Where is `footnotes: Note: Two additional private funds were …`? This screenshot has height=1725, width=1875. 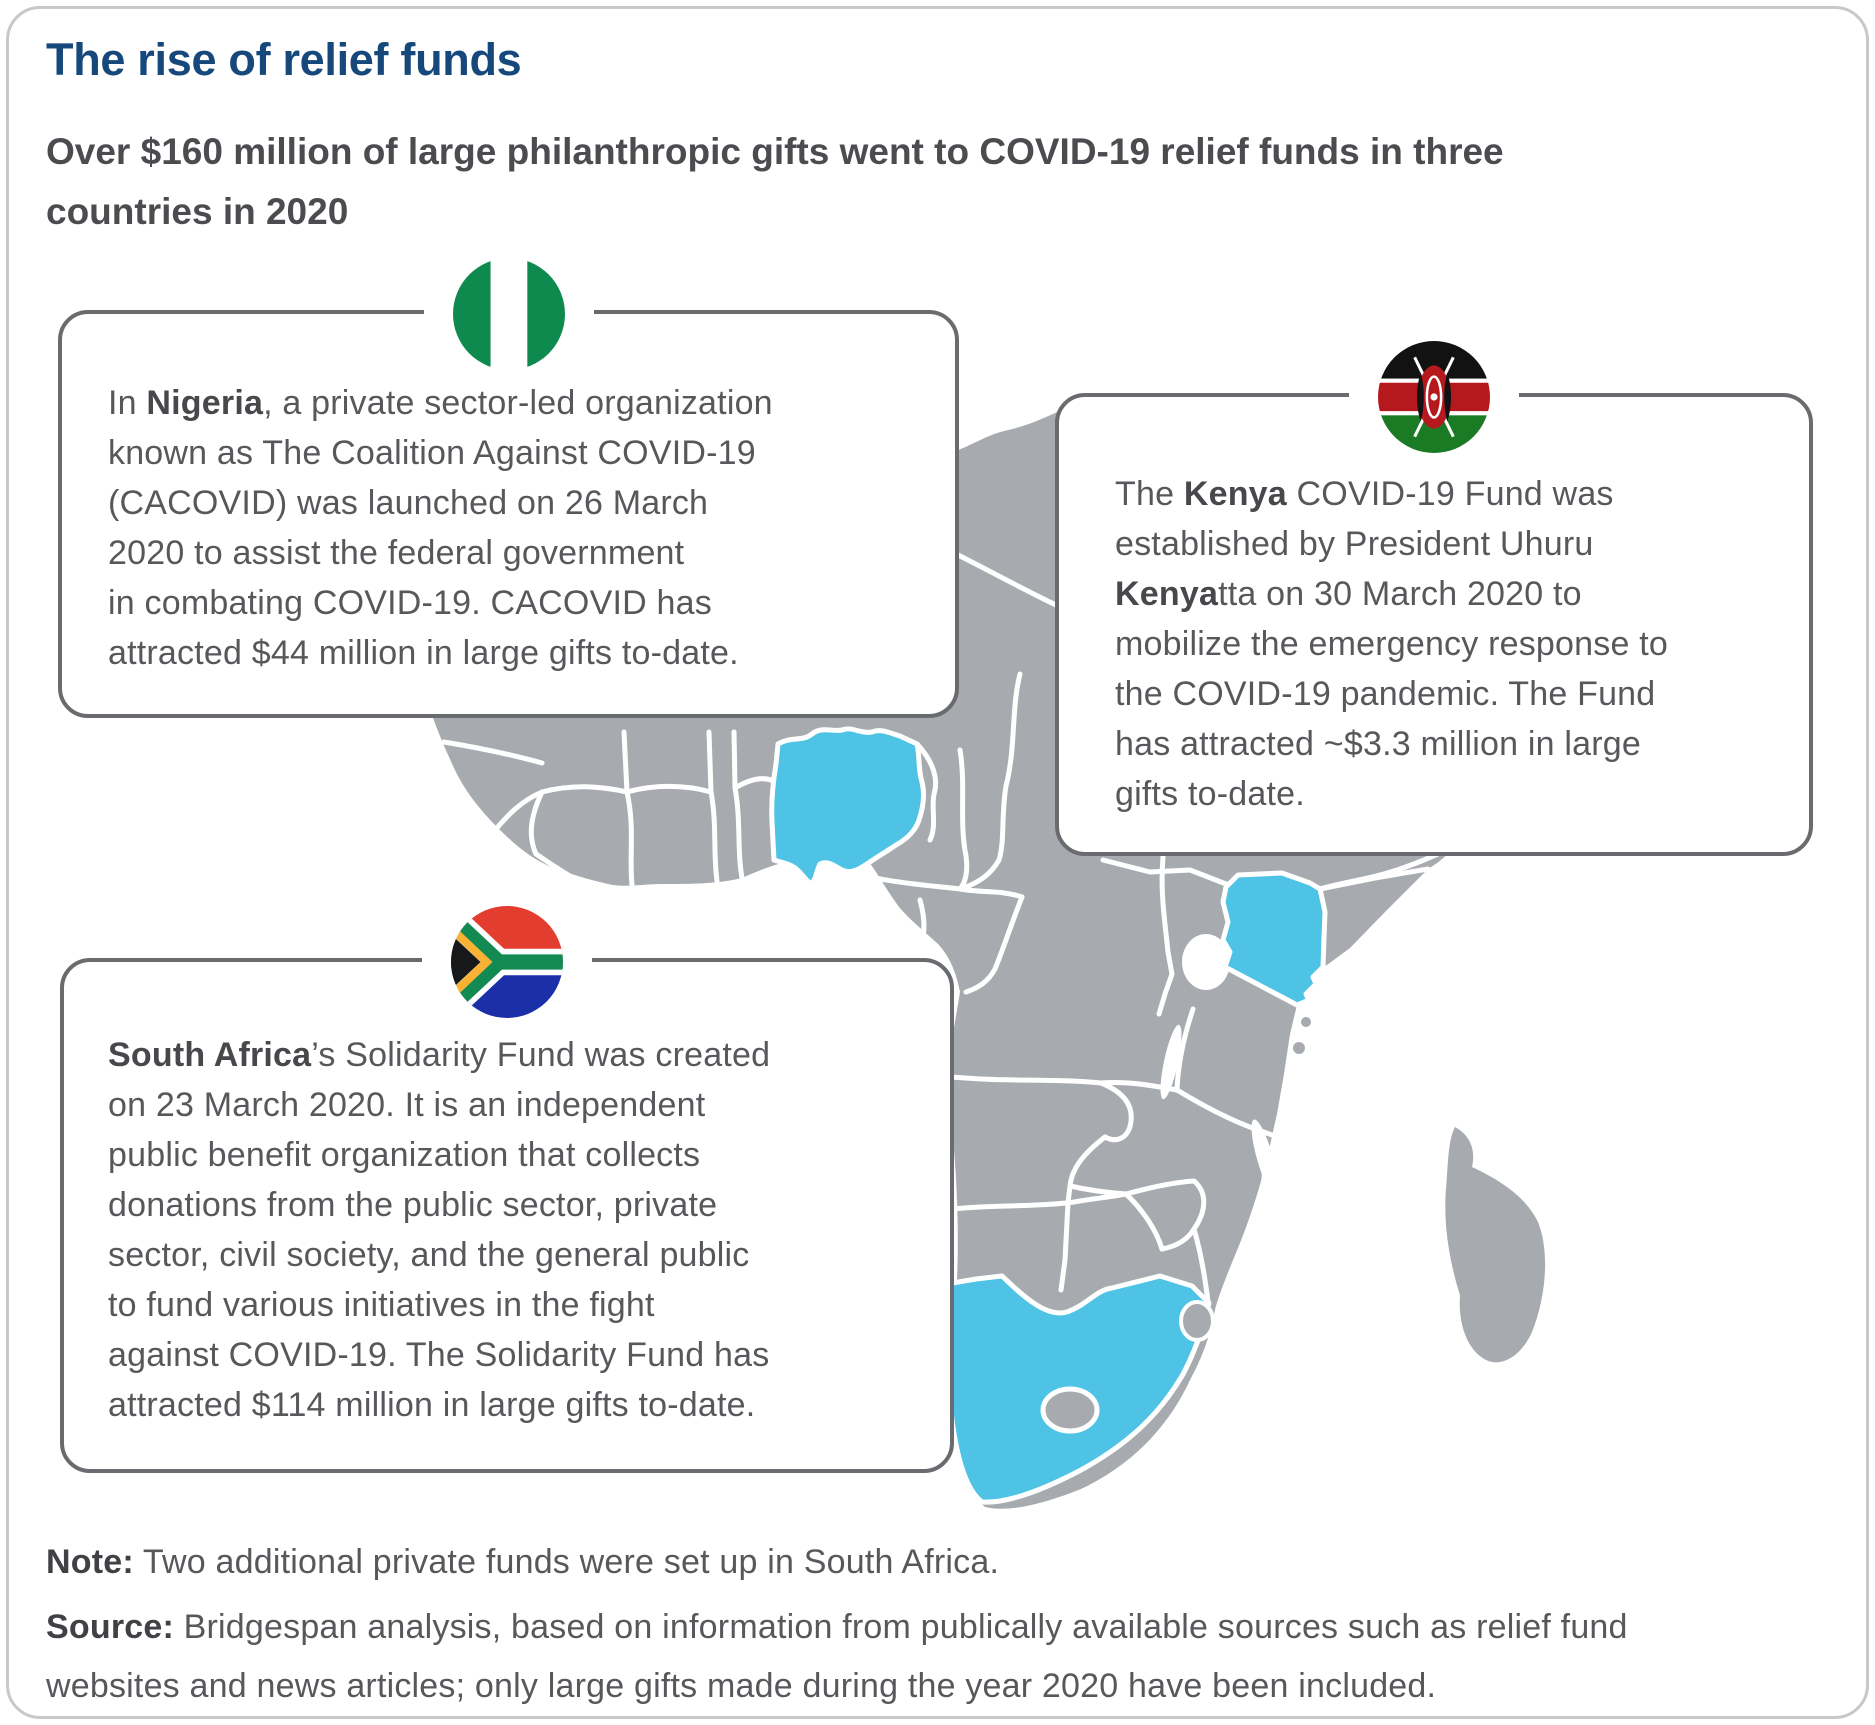 footnotes: Note: Two additional private funds were … is located at coordinates (931, 1626).